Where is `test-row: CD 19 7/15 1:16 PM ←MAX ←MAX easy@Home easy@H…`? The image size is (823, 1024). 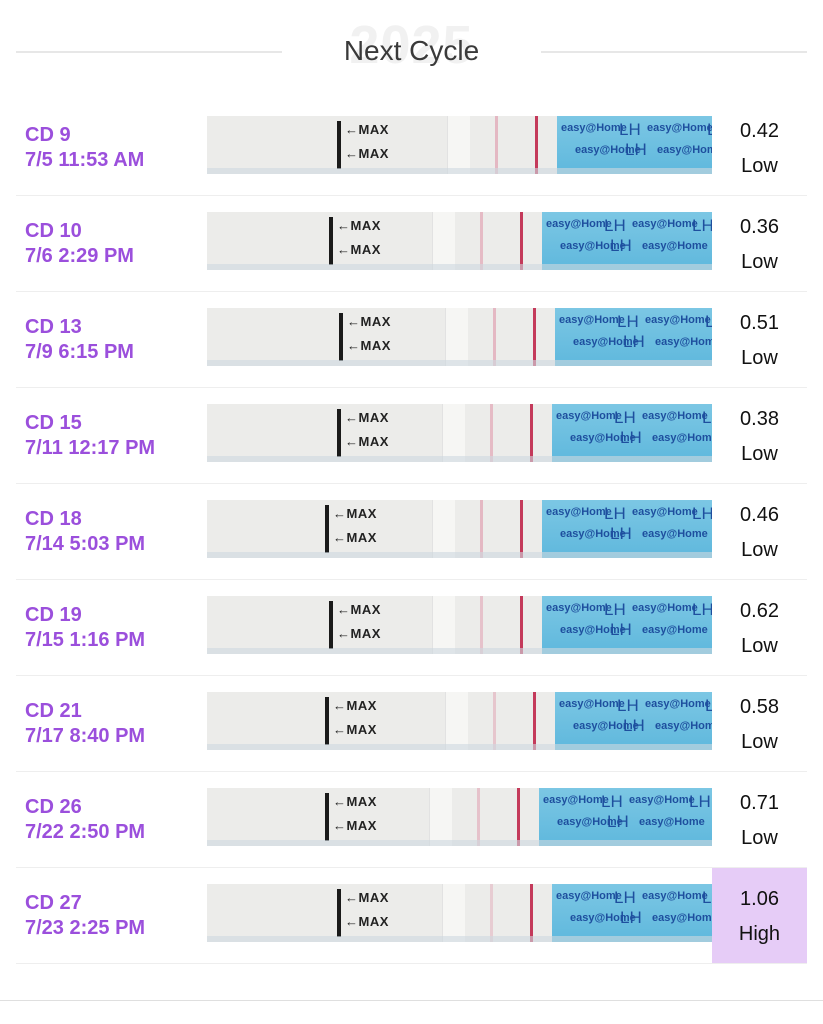 test-row: CD 19 7/15 1:16 PM ←MAX ←MAX easy@Home easy@H… is located at coordinates (411, 628).